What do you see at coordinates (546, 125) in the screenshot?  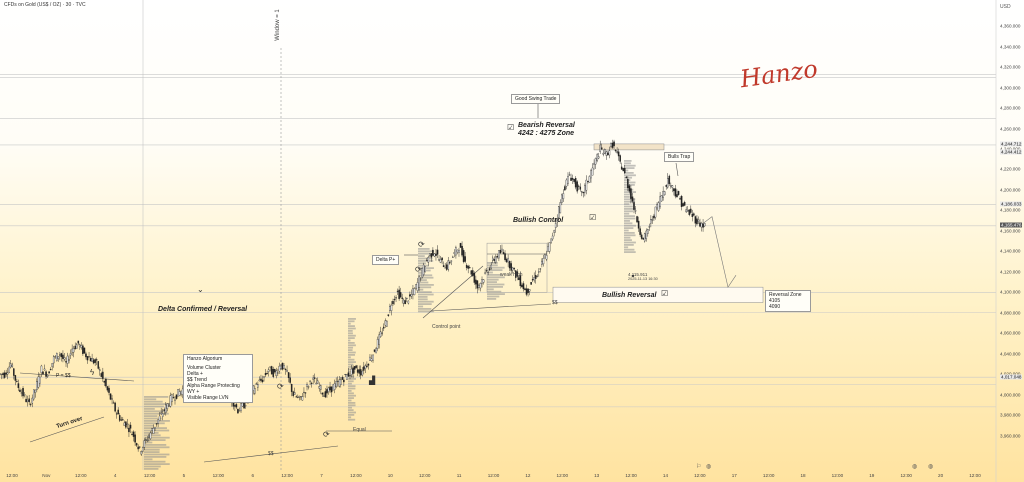 I see `bearish-reversal-label: Bearish Reversal` at bounding box center [546, 125].